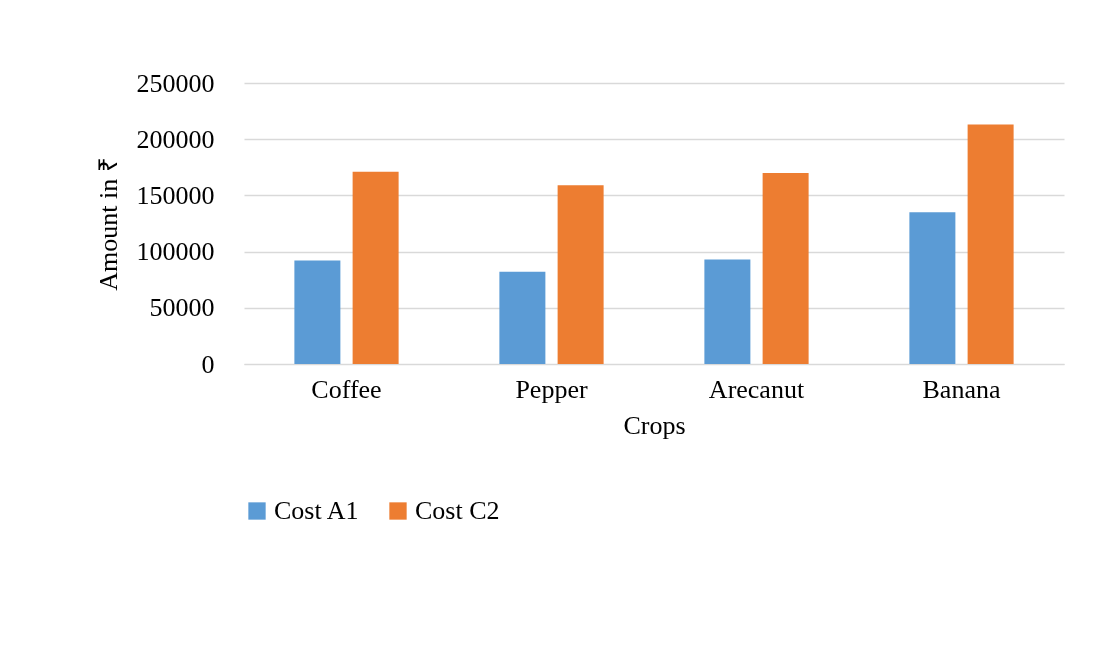 This screenshot has width=1104, height=647. I want to click on y-tick-label: 50000, so click(182, 308).